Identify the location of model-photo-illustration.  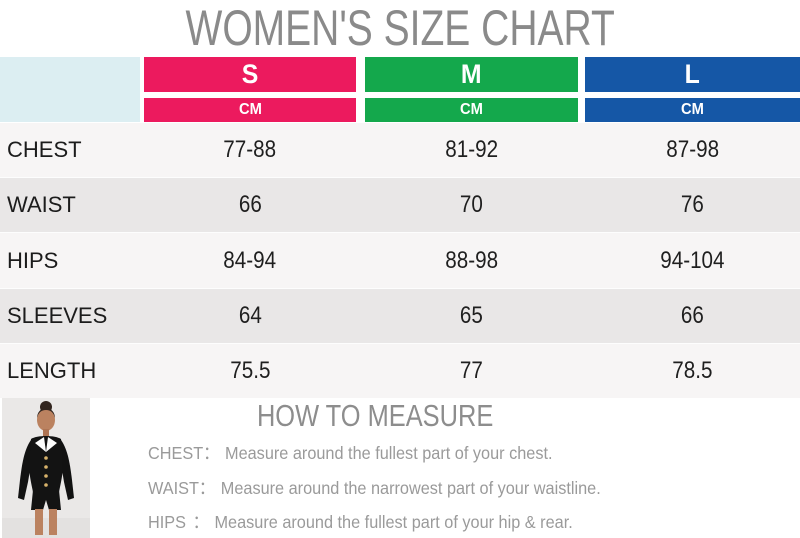
(46, 468).